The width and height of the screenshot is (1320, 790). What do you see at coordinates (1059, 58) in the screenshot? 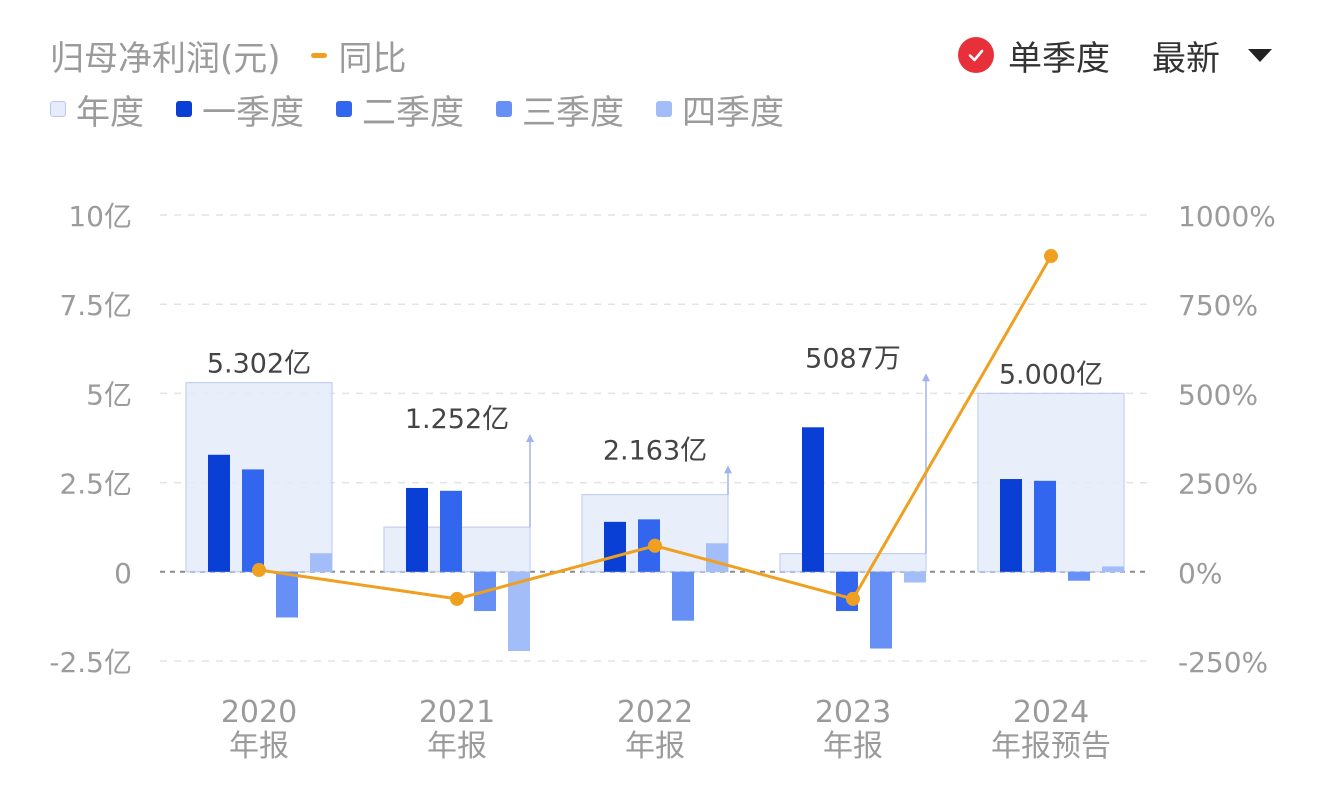
I see `single-quarter-toggle: 单季度` at bounding box center [1059, 58].